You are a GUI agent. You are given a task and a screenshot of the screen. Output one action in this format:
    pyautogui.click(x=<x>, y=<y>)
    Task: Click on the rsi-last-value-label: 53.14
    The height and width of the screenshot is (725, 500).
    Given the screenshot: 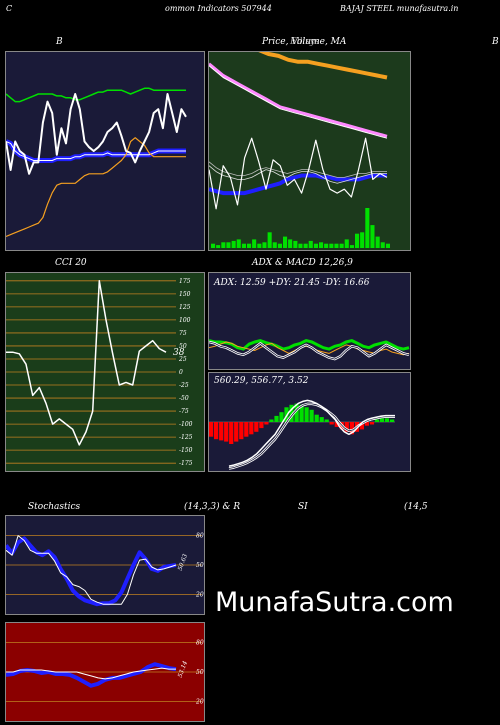 What is the action you would take?
    pyautogui.click(x=183, y=669)
    